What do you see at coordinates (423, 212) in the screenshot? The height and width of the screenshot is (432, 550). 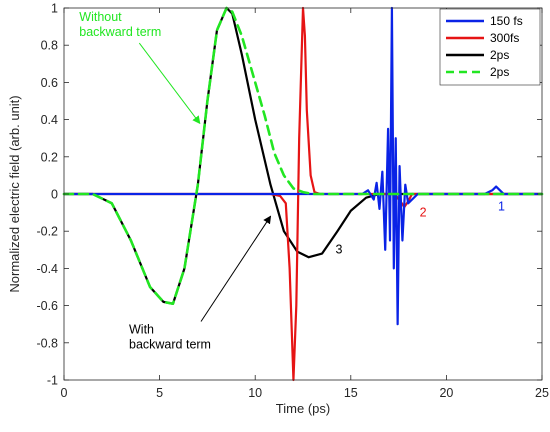 I see `annotation-2: 2` at bounding box center [423, 212].